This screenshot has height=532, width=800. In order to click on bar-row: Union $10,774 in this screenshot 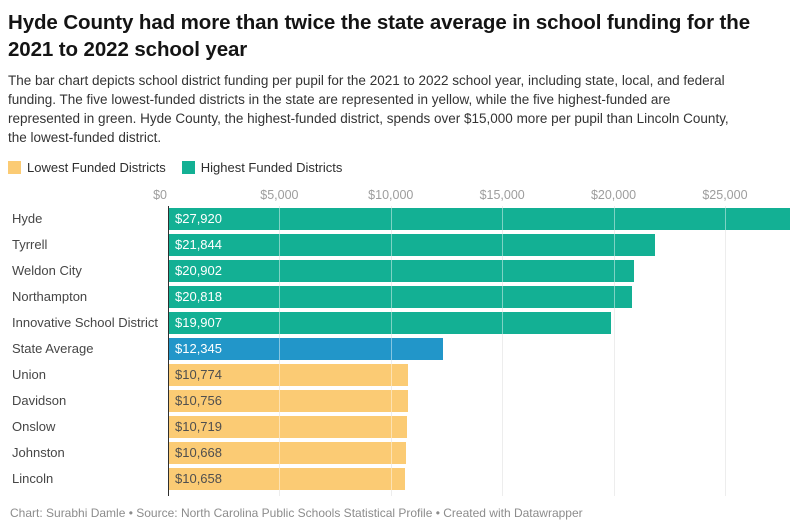, I will do `click(400, 375)`.